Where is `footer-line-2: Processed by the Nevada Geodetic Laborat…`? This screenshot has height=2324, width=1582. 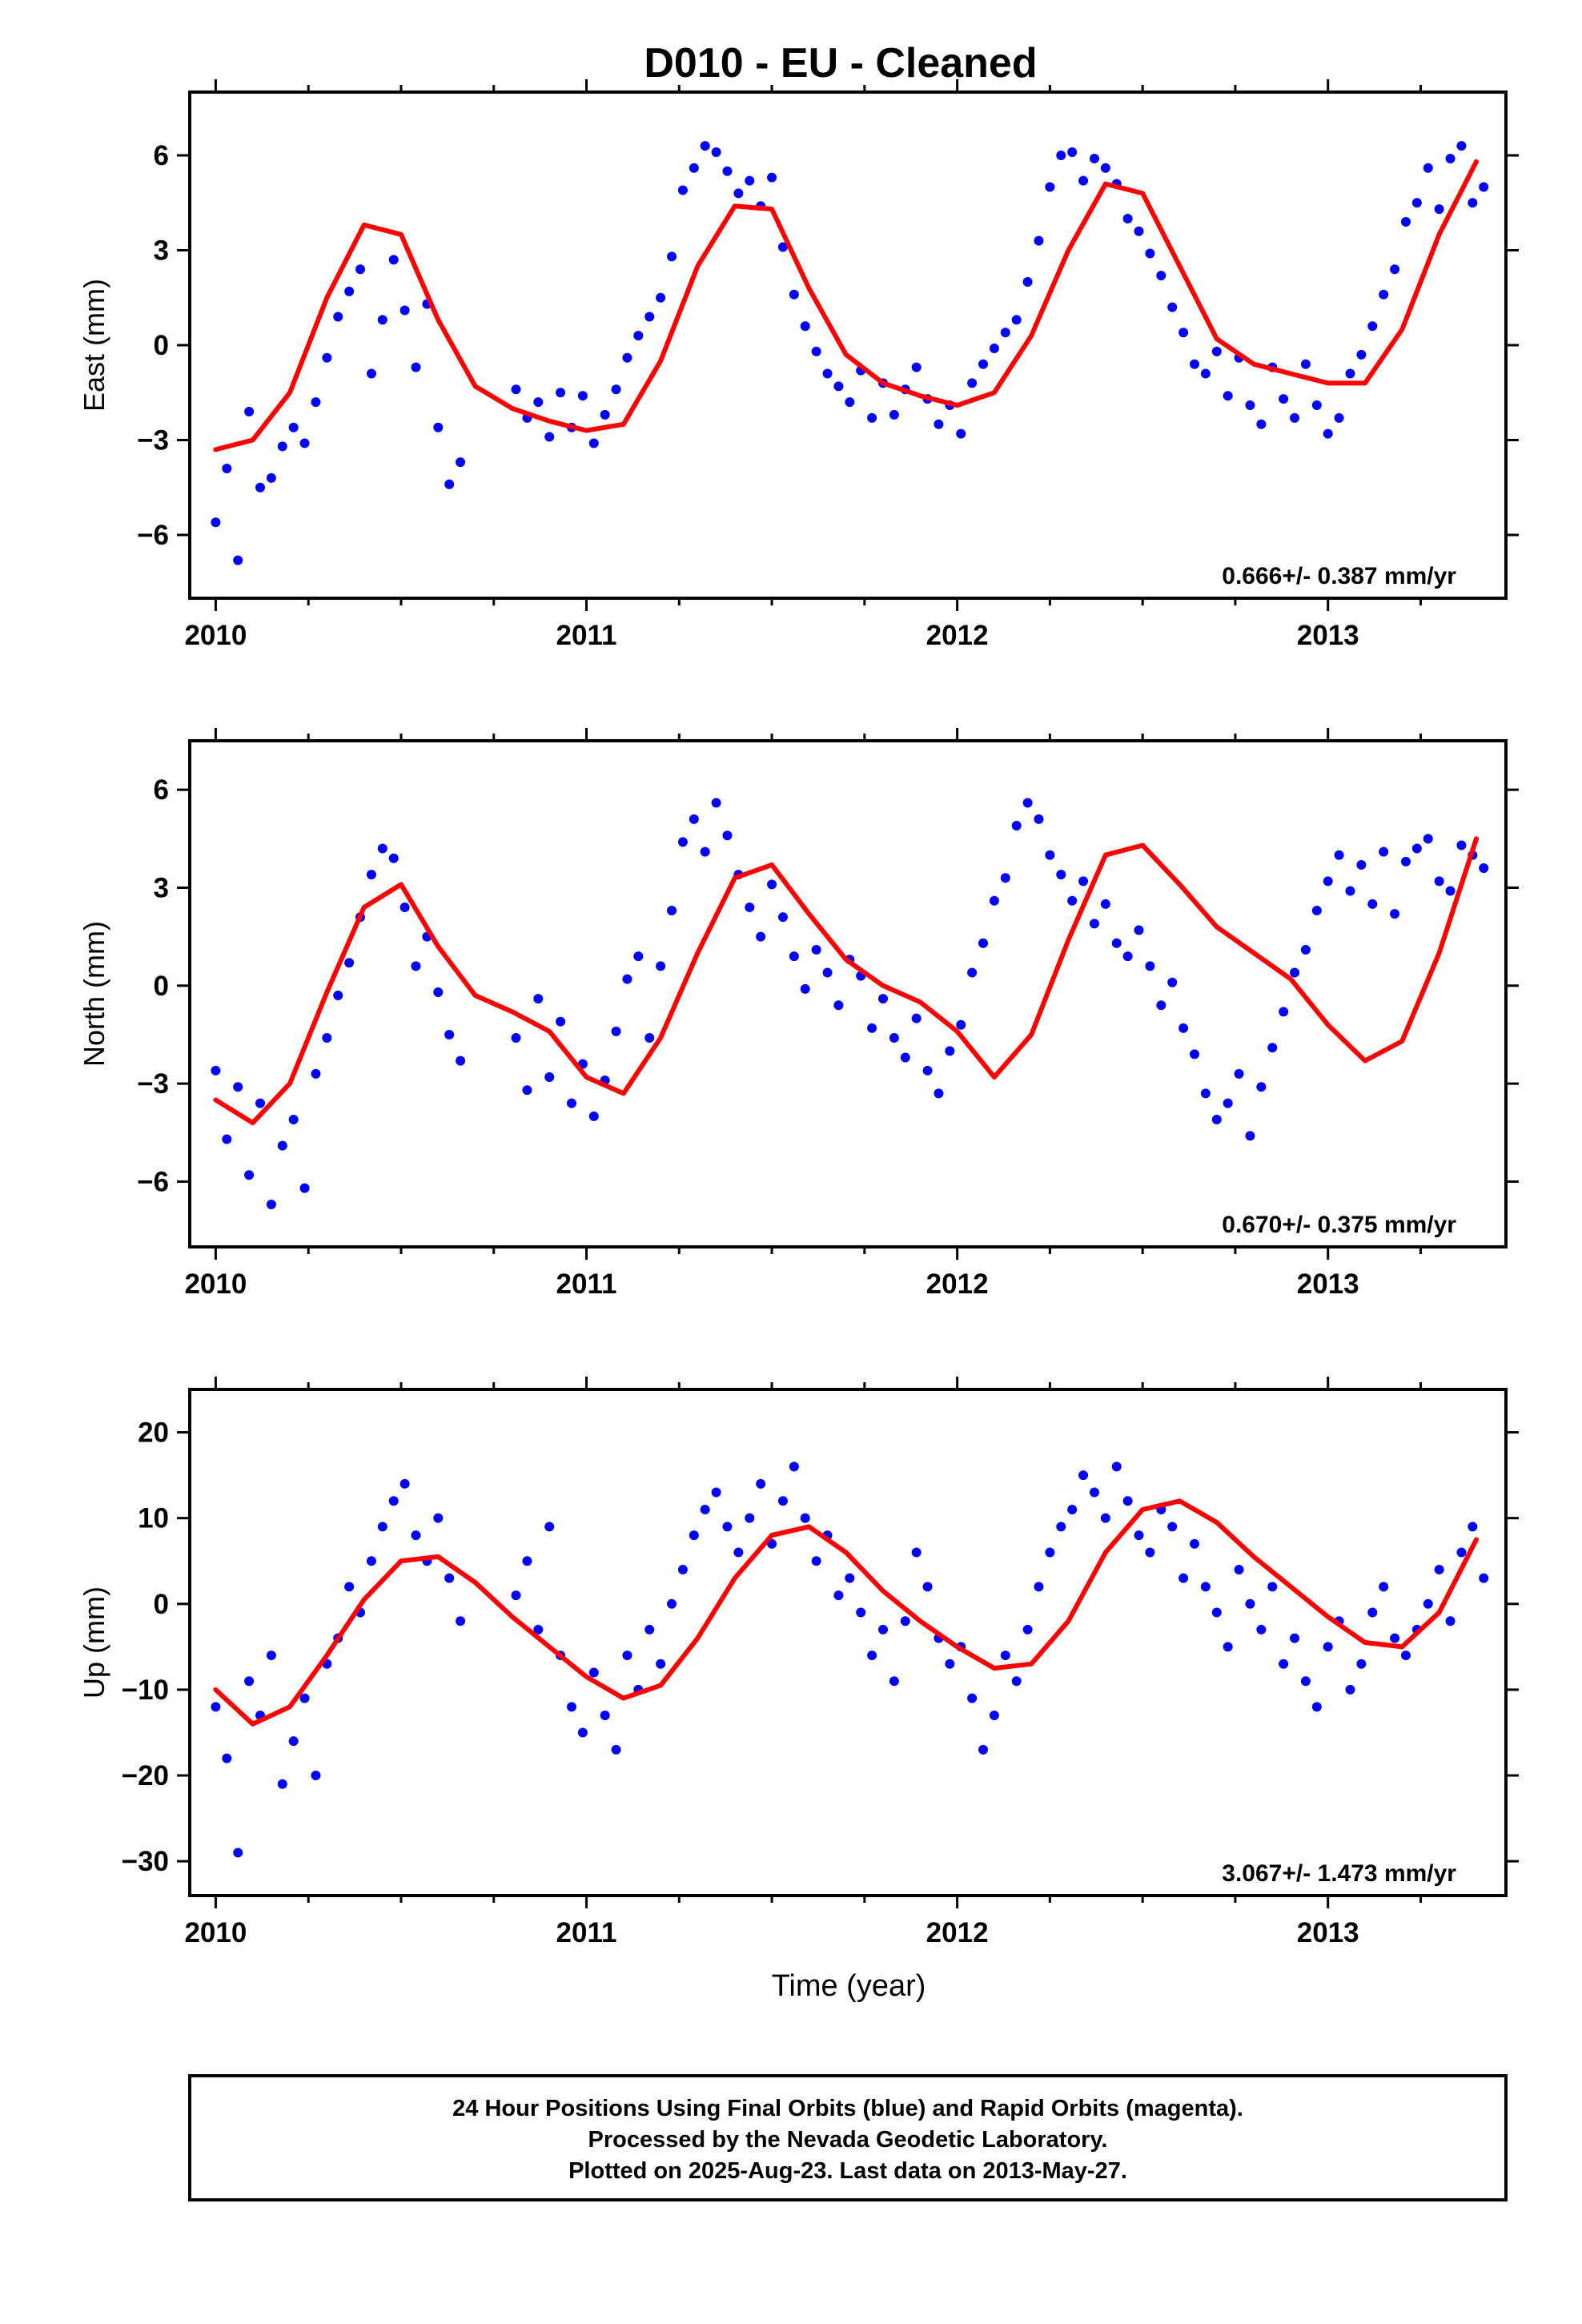 footer-line-2: Processed by the Nevada Geodetic Laborat… is located at coordinates (848, 2140).